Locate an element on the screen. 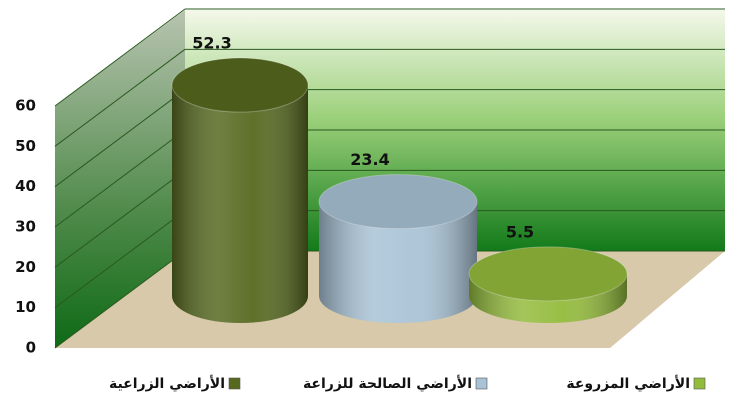 The height and width of the screenshot is (407, 732). y-tick-label: 0 is located at coordinates (31, 348).